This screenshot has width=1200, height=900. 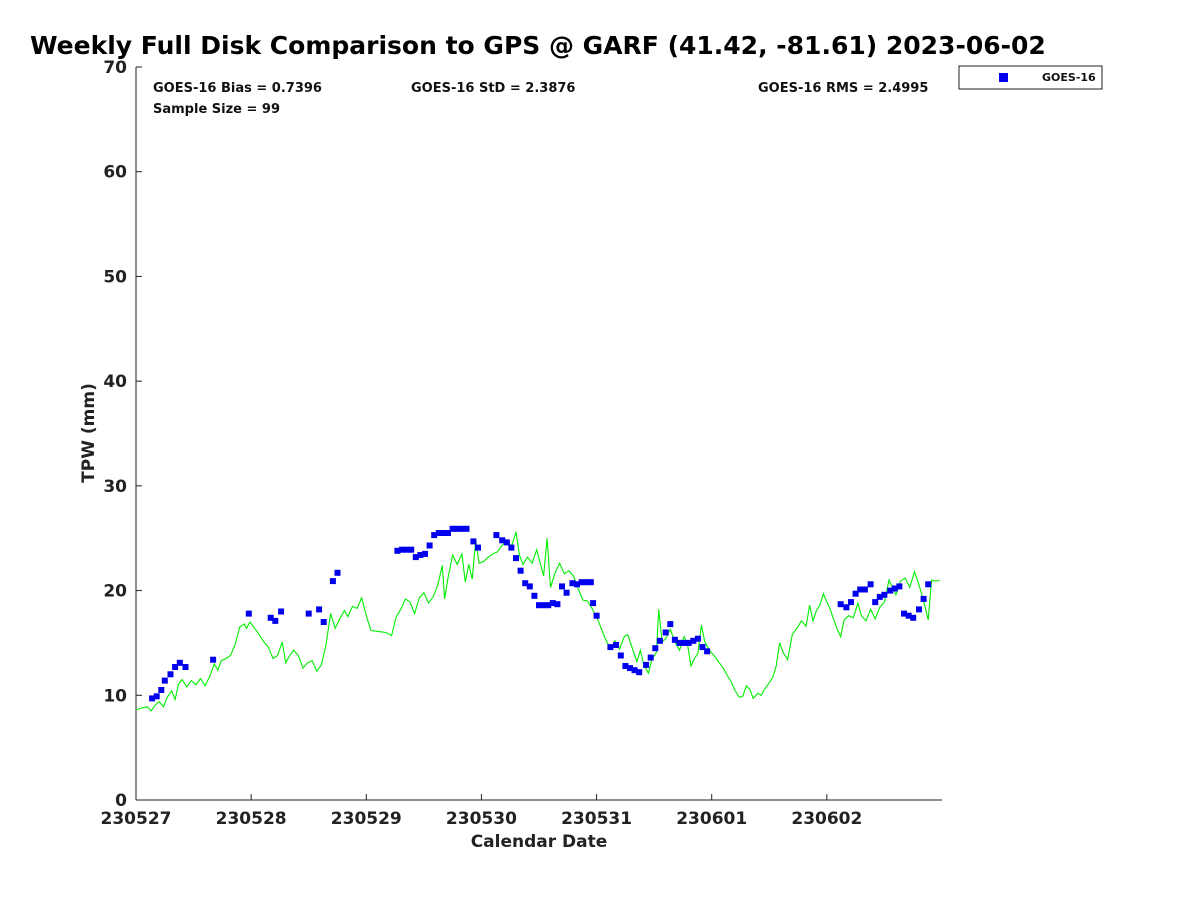 I want to click on y-ticks: 0 10 20 30 40 50 60 70, so click(x=122, y=434).